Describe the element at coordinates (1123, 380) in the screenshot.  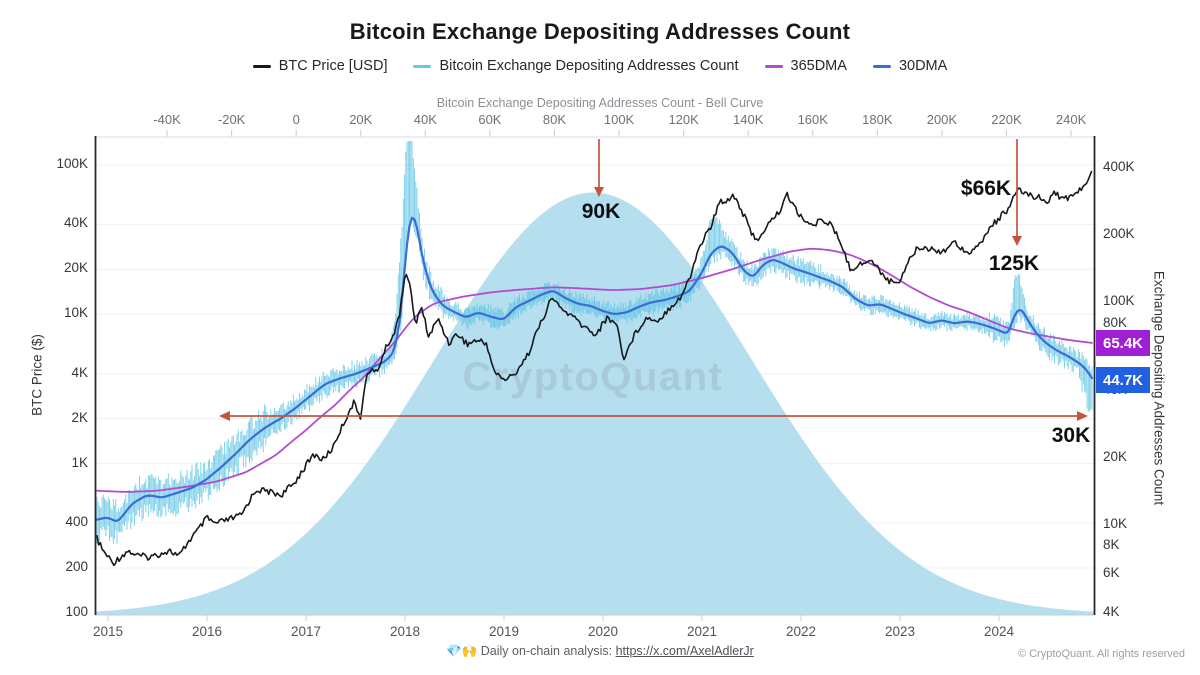
I see `badge-30dma-value: 44.7K` at that location.